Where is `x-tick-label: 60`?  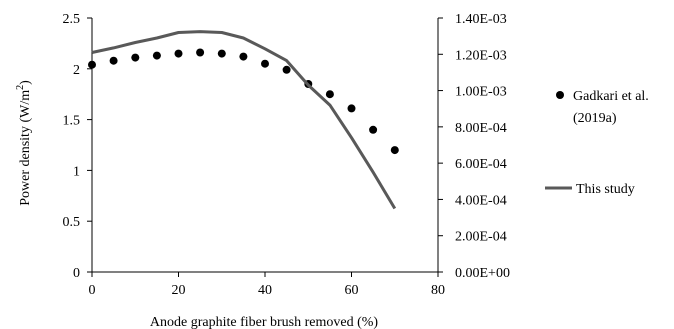 x-tick-label: 60 is located at coordinates (352, 290).